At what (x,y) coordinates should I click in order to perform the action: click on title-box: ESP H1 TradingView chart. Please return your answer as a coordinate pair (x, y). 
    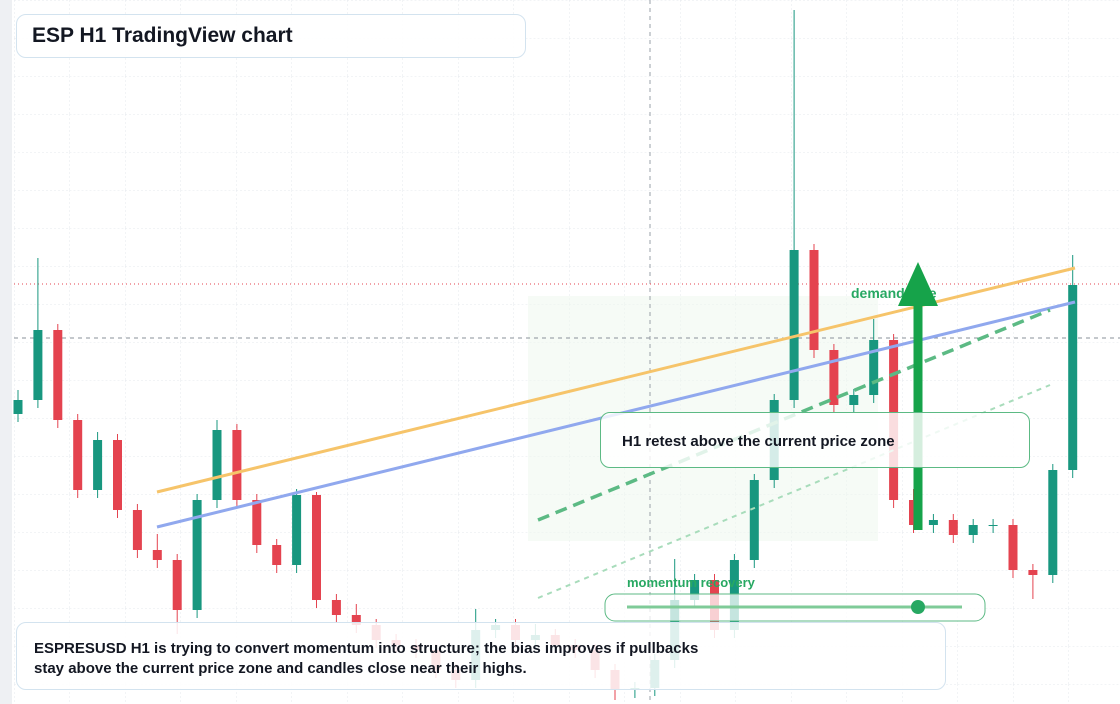
    Looking at the image, I should click on (271, 36).